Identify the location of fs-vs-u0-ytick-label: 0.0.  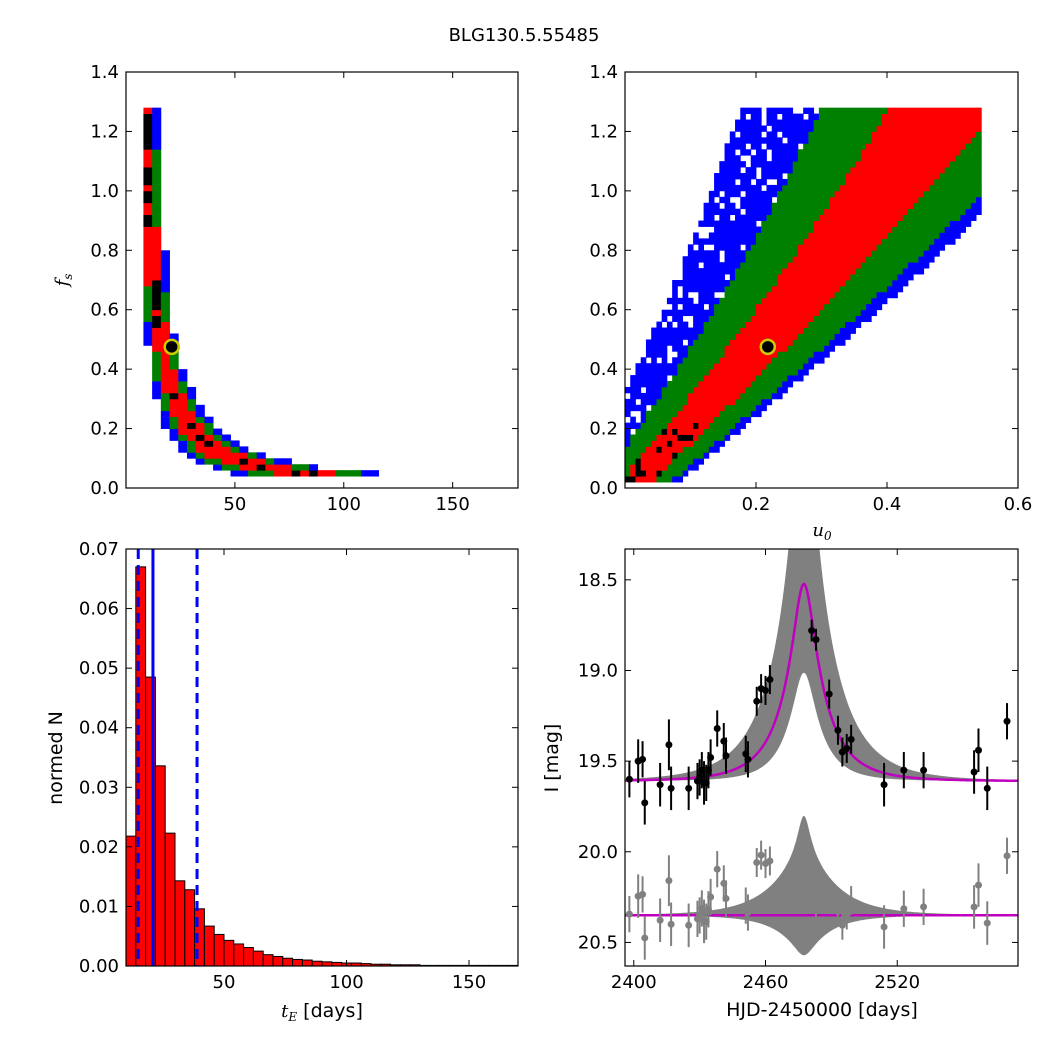
(603, 488).